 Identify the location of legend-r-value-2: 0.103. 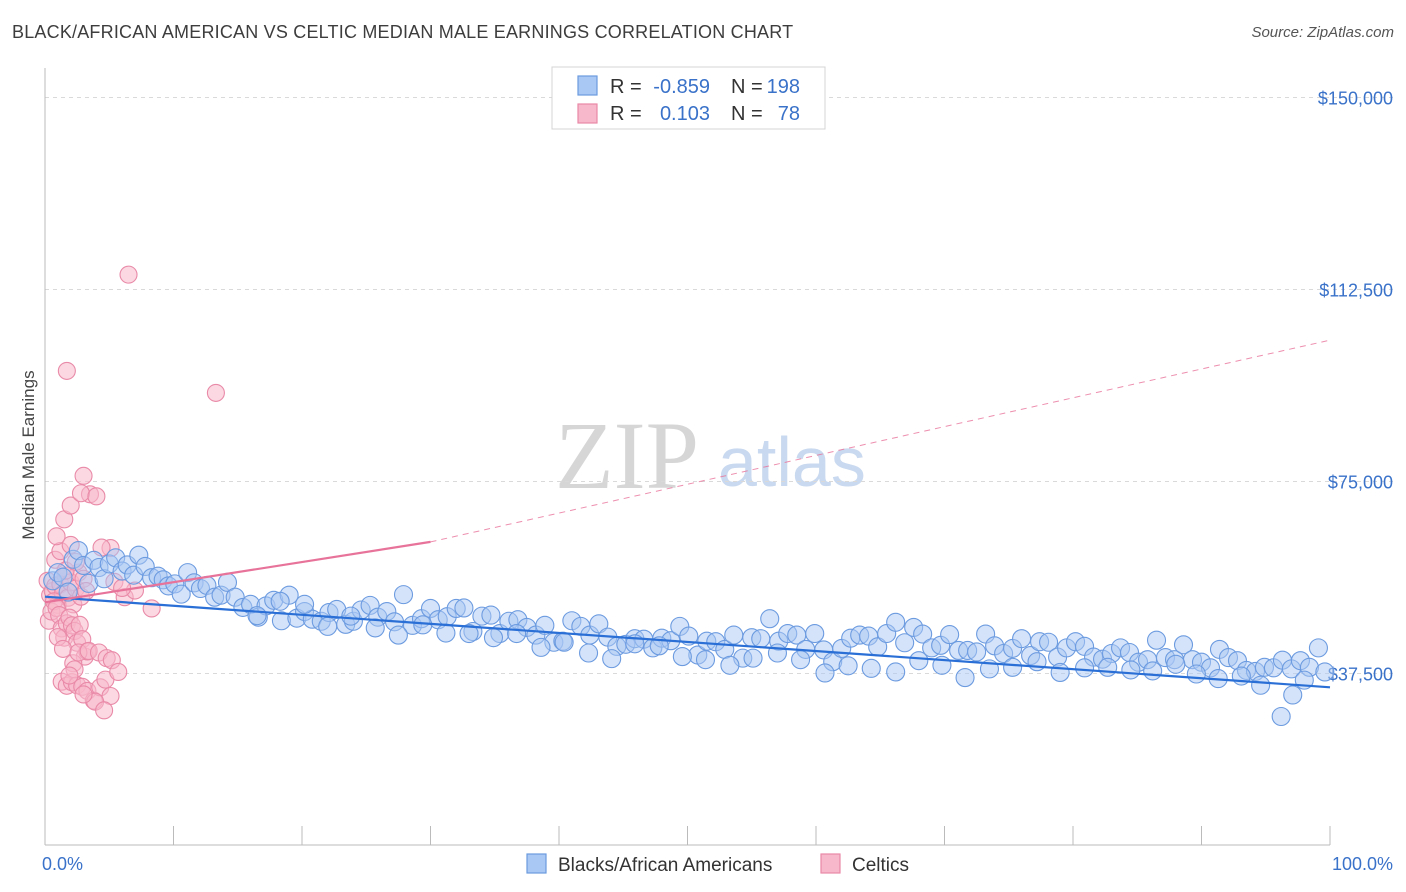
(685, 114).